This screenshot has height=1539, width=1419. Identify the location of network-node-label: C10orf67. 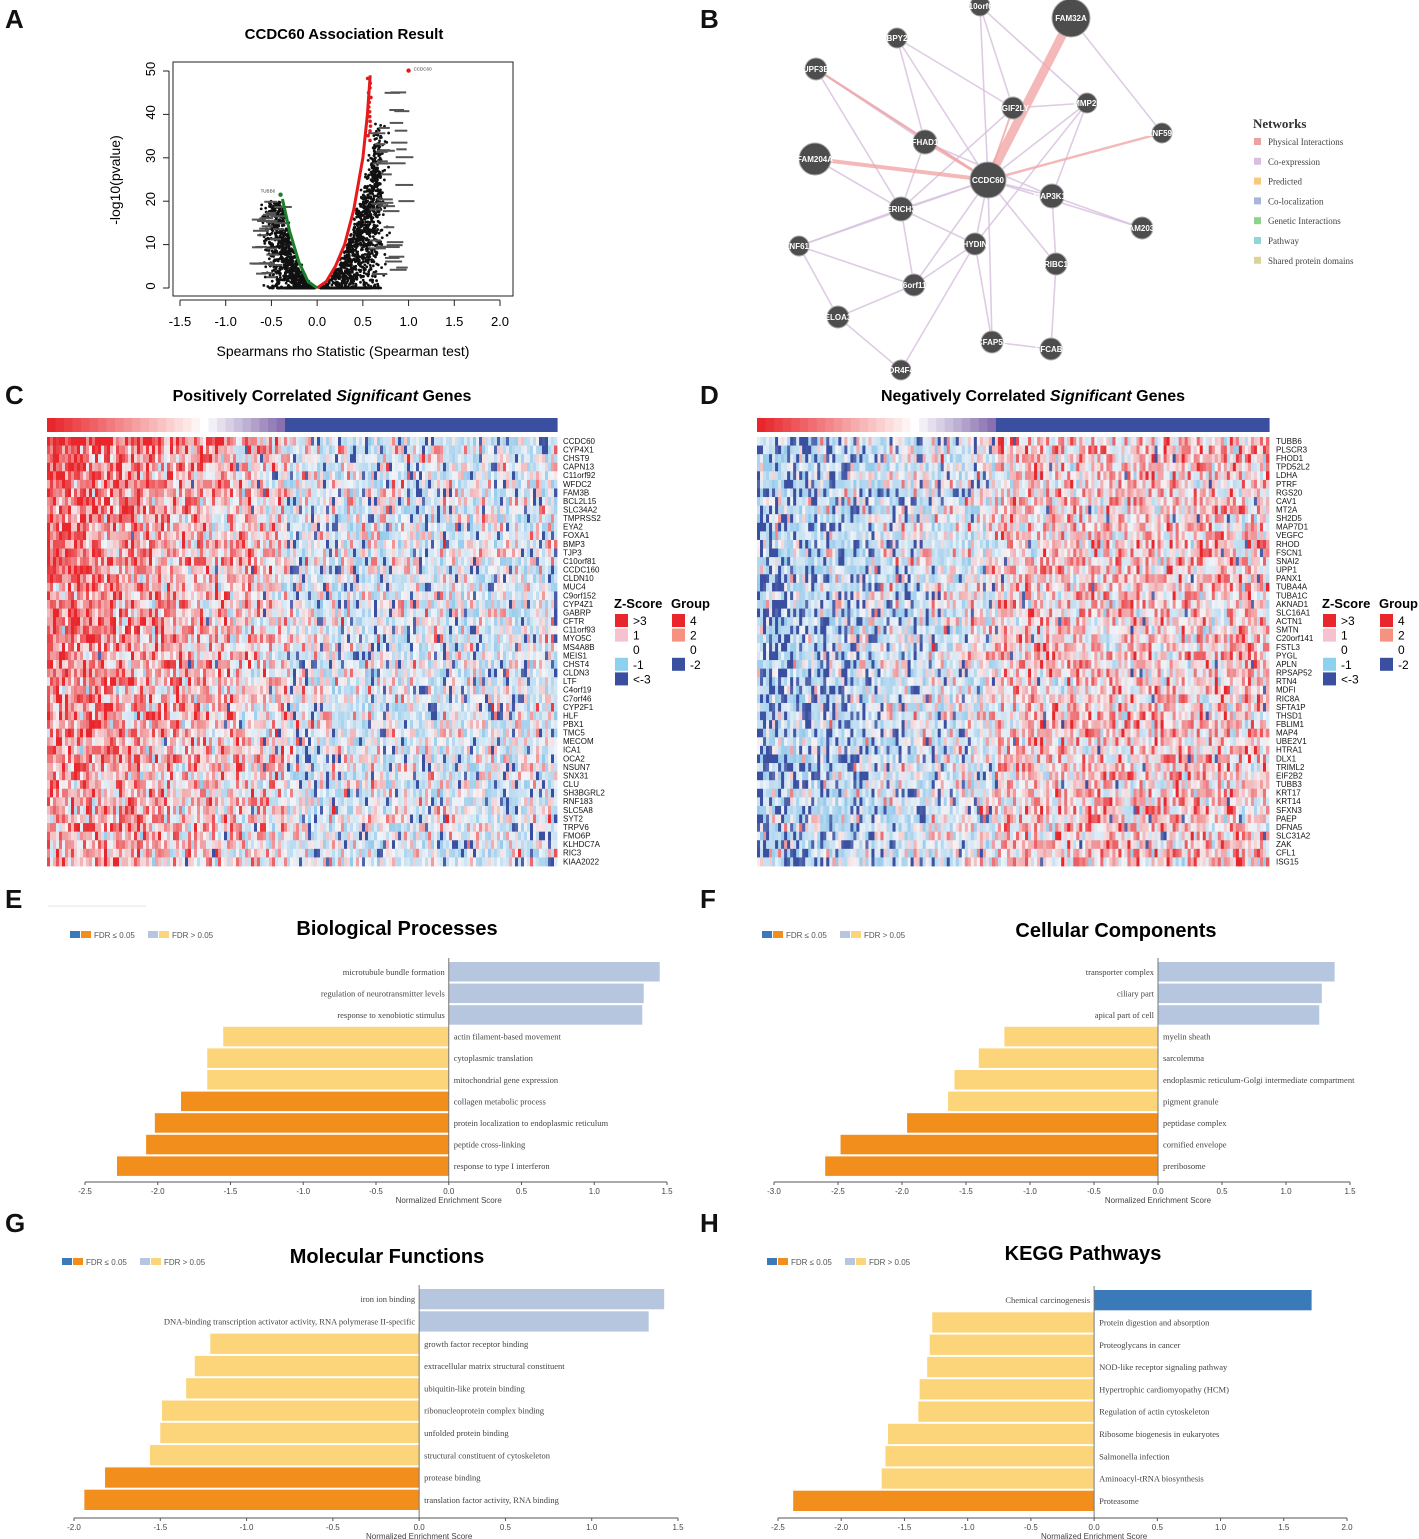
(980, 6).